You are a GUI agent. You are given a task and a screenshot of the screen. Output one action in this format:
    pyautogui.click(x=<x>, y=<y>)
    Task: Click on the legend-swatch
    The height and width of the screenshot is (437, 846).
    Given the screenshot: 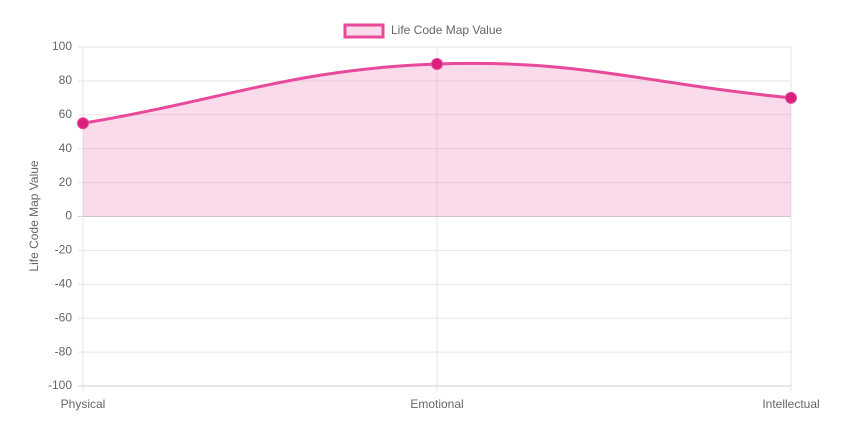 What is the action you would take?
    pyautogui.click(x=364, y=31)
    